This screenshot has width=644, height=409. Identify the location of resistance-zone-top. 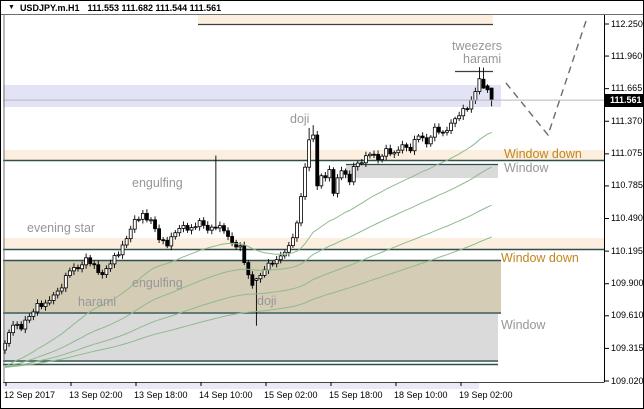
(345, 19).